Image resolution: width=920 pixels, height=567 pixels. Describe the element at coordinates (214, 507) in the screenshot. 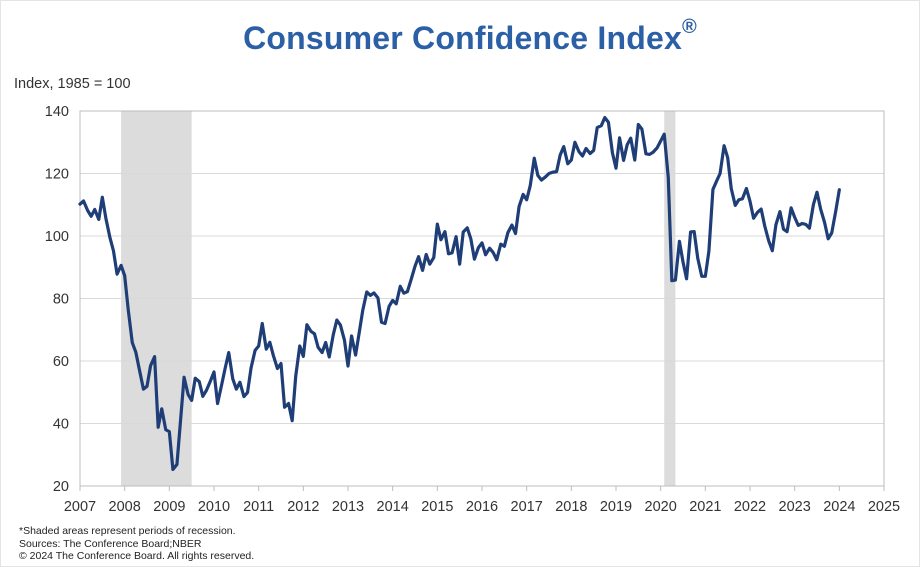

I see `x-tick-label-2010: 2010` at that location.